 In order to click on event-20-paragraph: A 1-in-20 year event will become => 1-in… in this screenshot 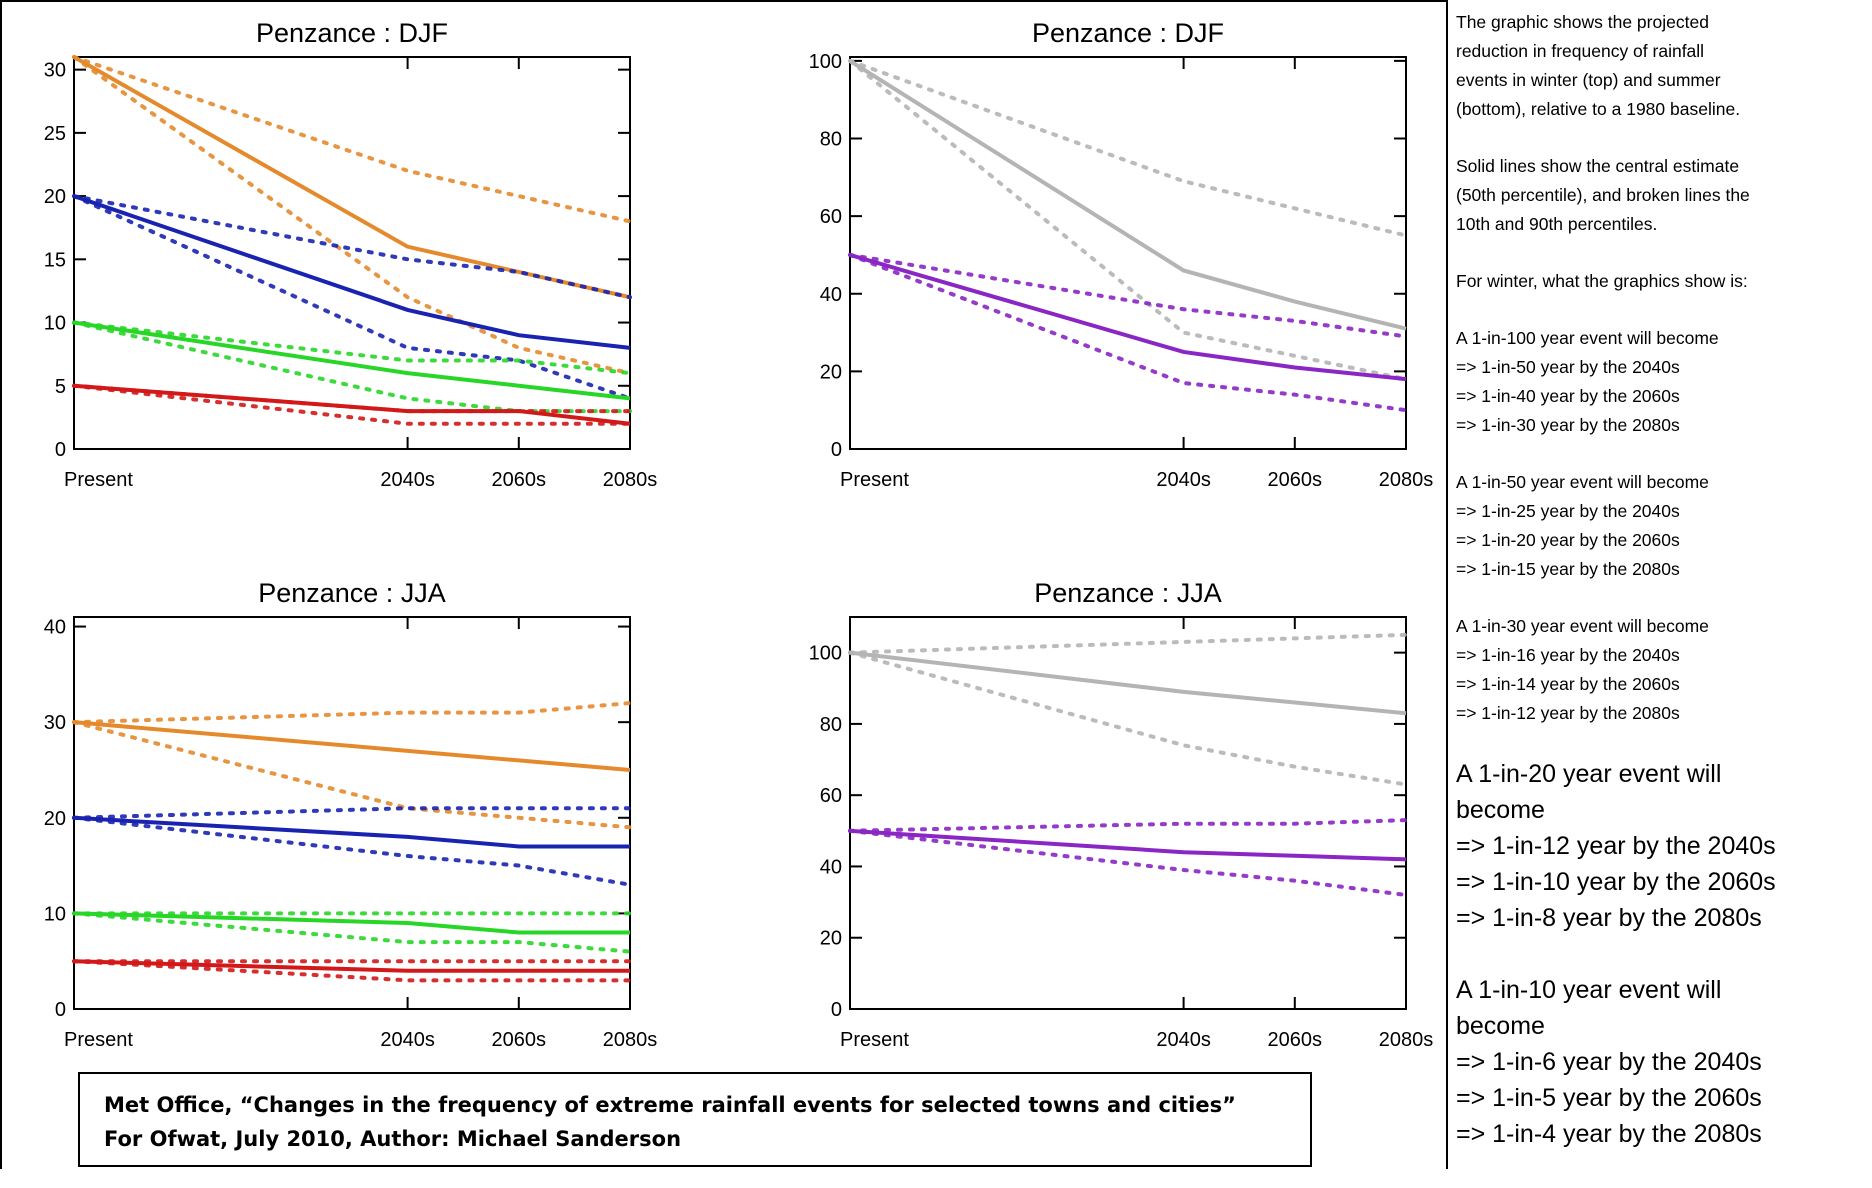, I will do `click(1662, 846)`.